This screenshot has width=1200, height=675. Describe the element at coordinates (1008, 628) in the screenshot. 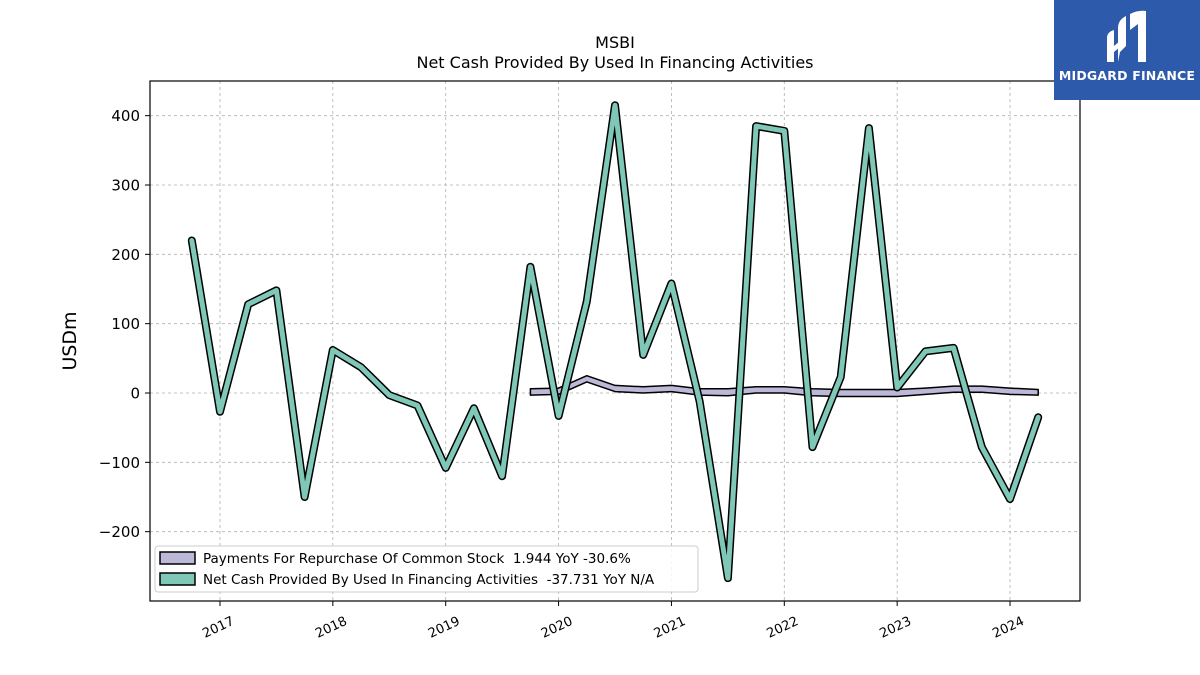

I see `x-tick-label: 2024` at that location.